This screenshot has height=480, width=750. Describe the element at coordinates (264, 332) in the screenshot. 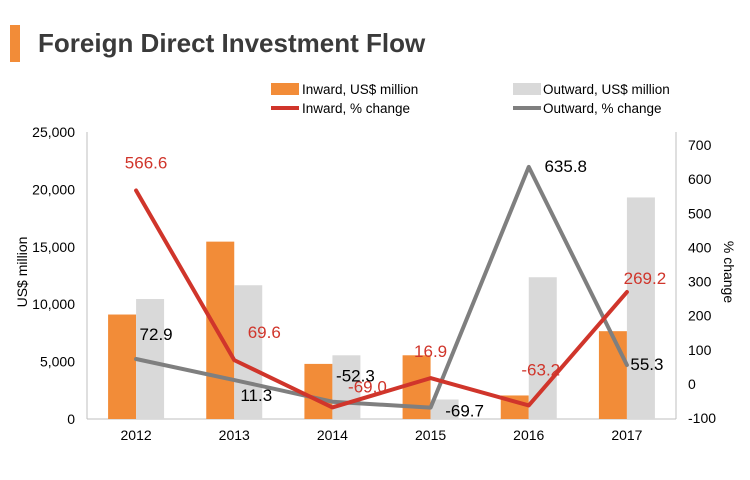

I see `data-label-inward: 69.6` at that location.